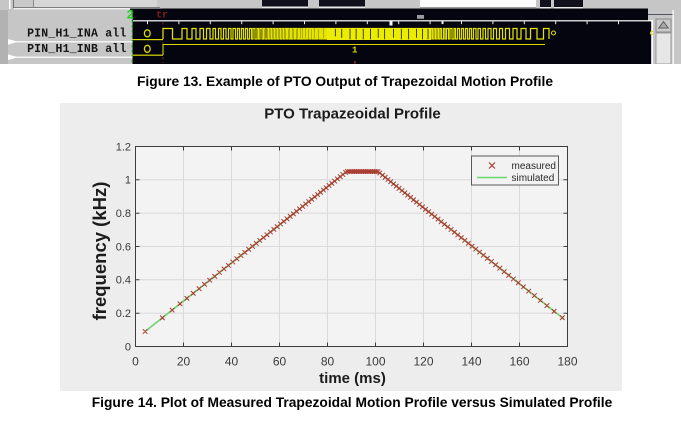 The width and height of the screenshot is (681, 425). I want to click on svg-text: 120, so click(423, 362).